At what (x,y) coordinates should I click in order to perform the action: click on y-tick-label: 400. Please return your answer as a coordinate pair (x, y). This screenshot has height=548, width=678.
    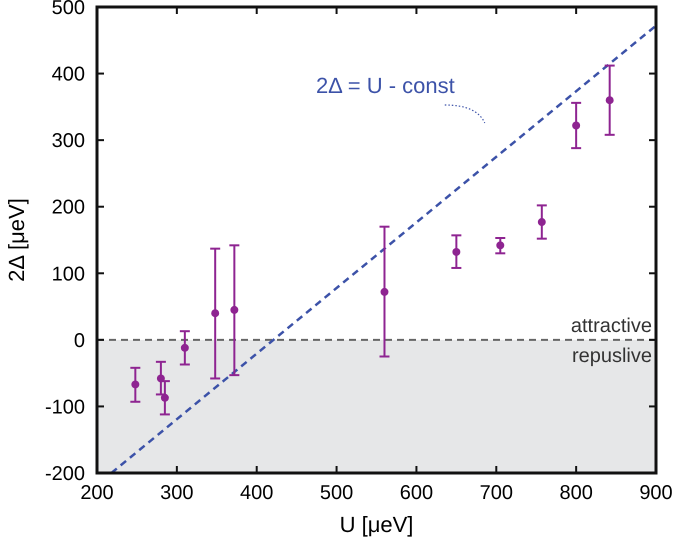
    Looking at the image, I should click on (68, 75).